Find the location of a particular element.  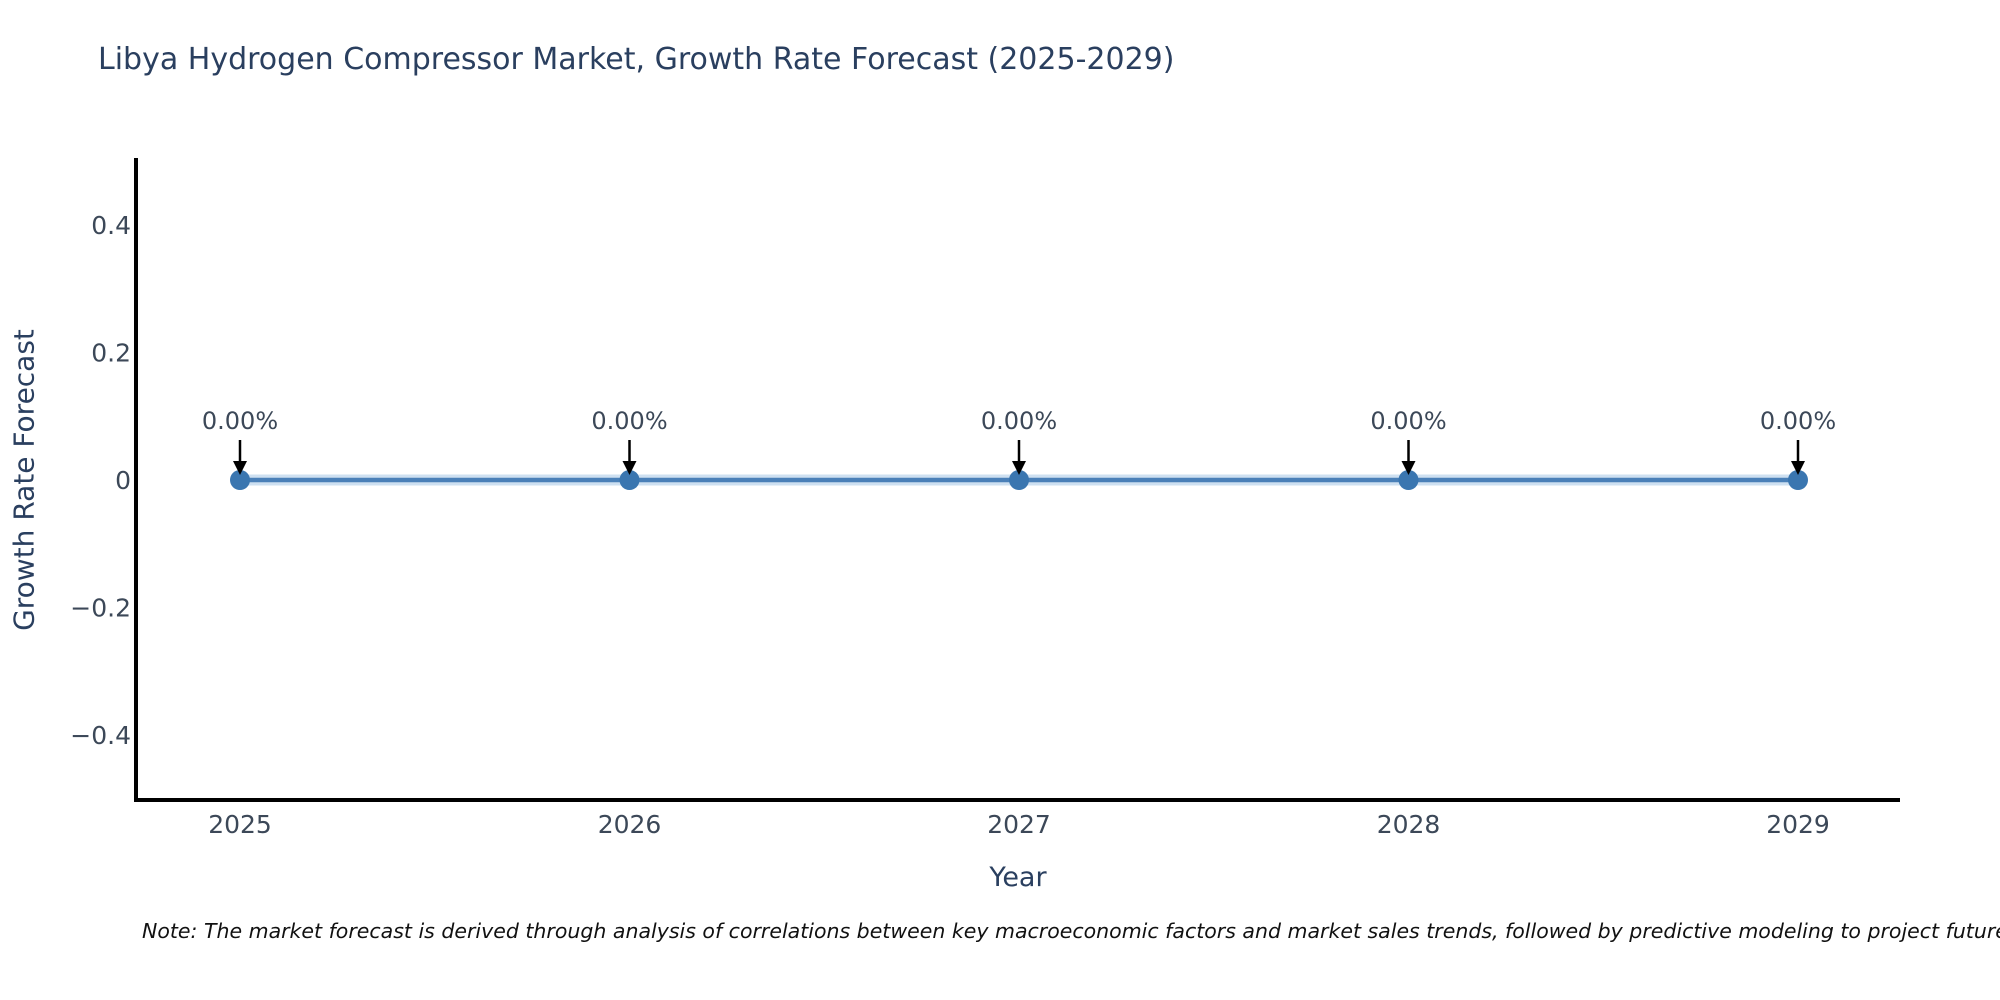

x-axis-title: Year is located at coordinates (1018, 877).